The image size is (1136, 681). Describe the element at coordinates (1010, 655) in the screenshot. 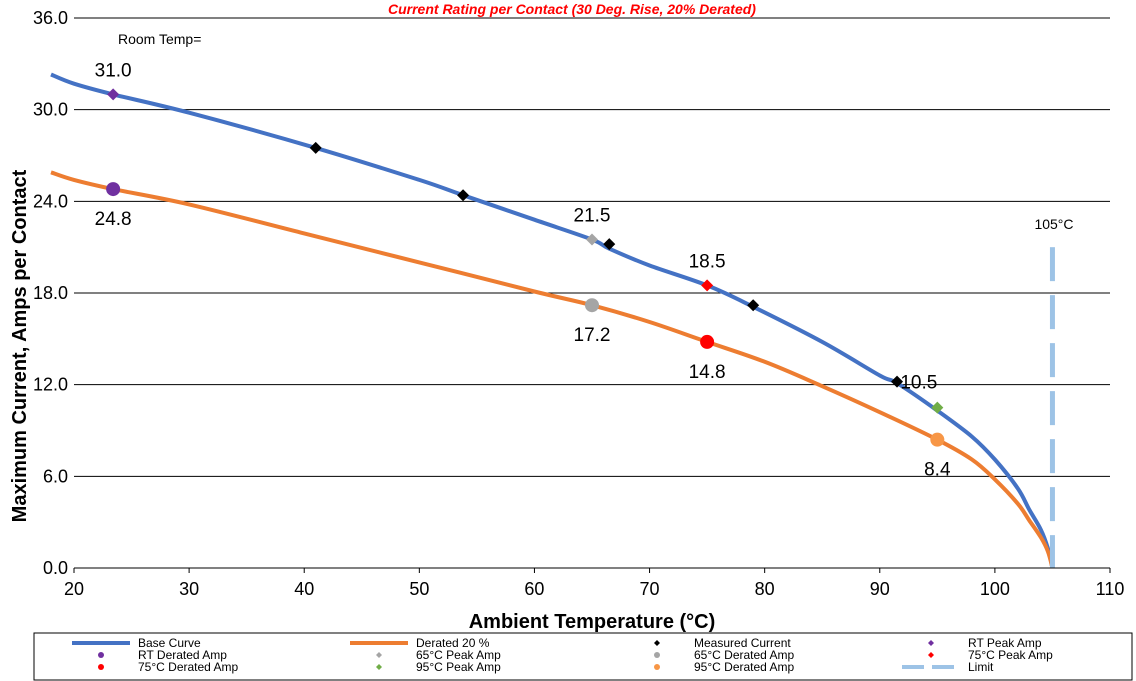

I see `legend-entry-75c-peak-amp: 75°C Peak Amp` at that location.